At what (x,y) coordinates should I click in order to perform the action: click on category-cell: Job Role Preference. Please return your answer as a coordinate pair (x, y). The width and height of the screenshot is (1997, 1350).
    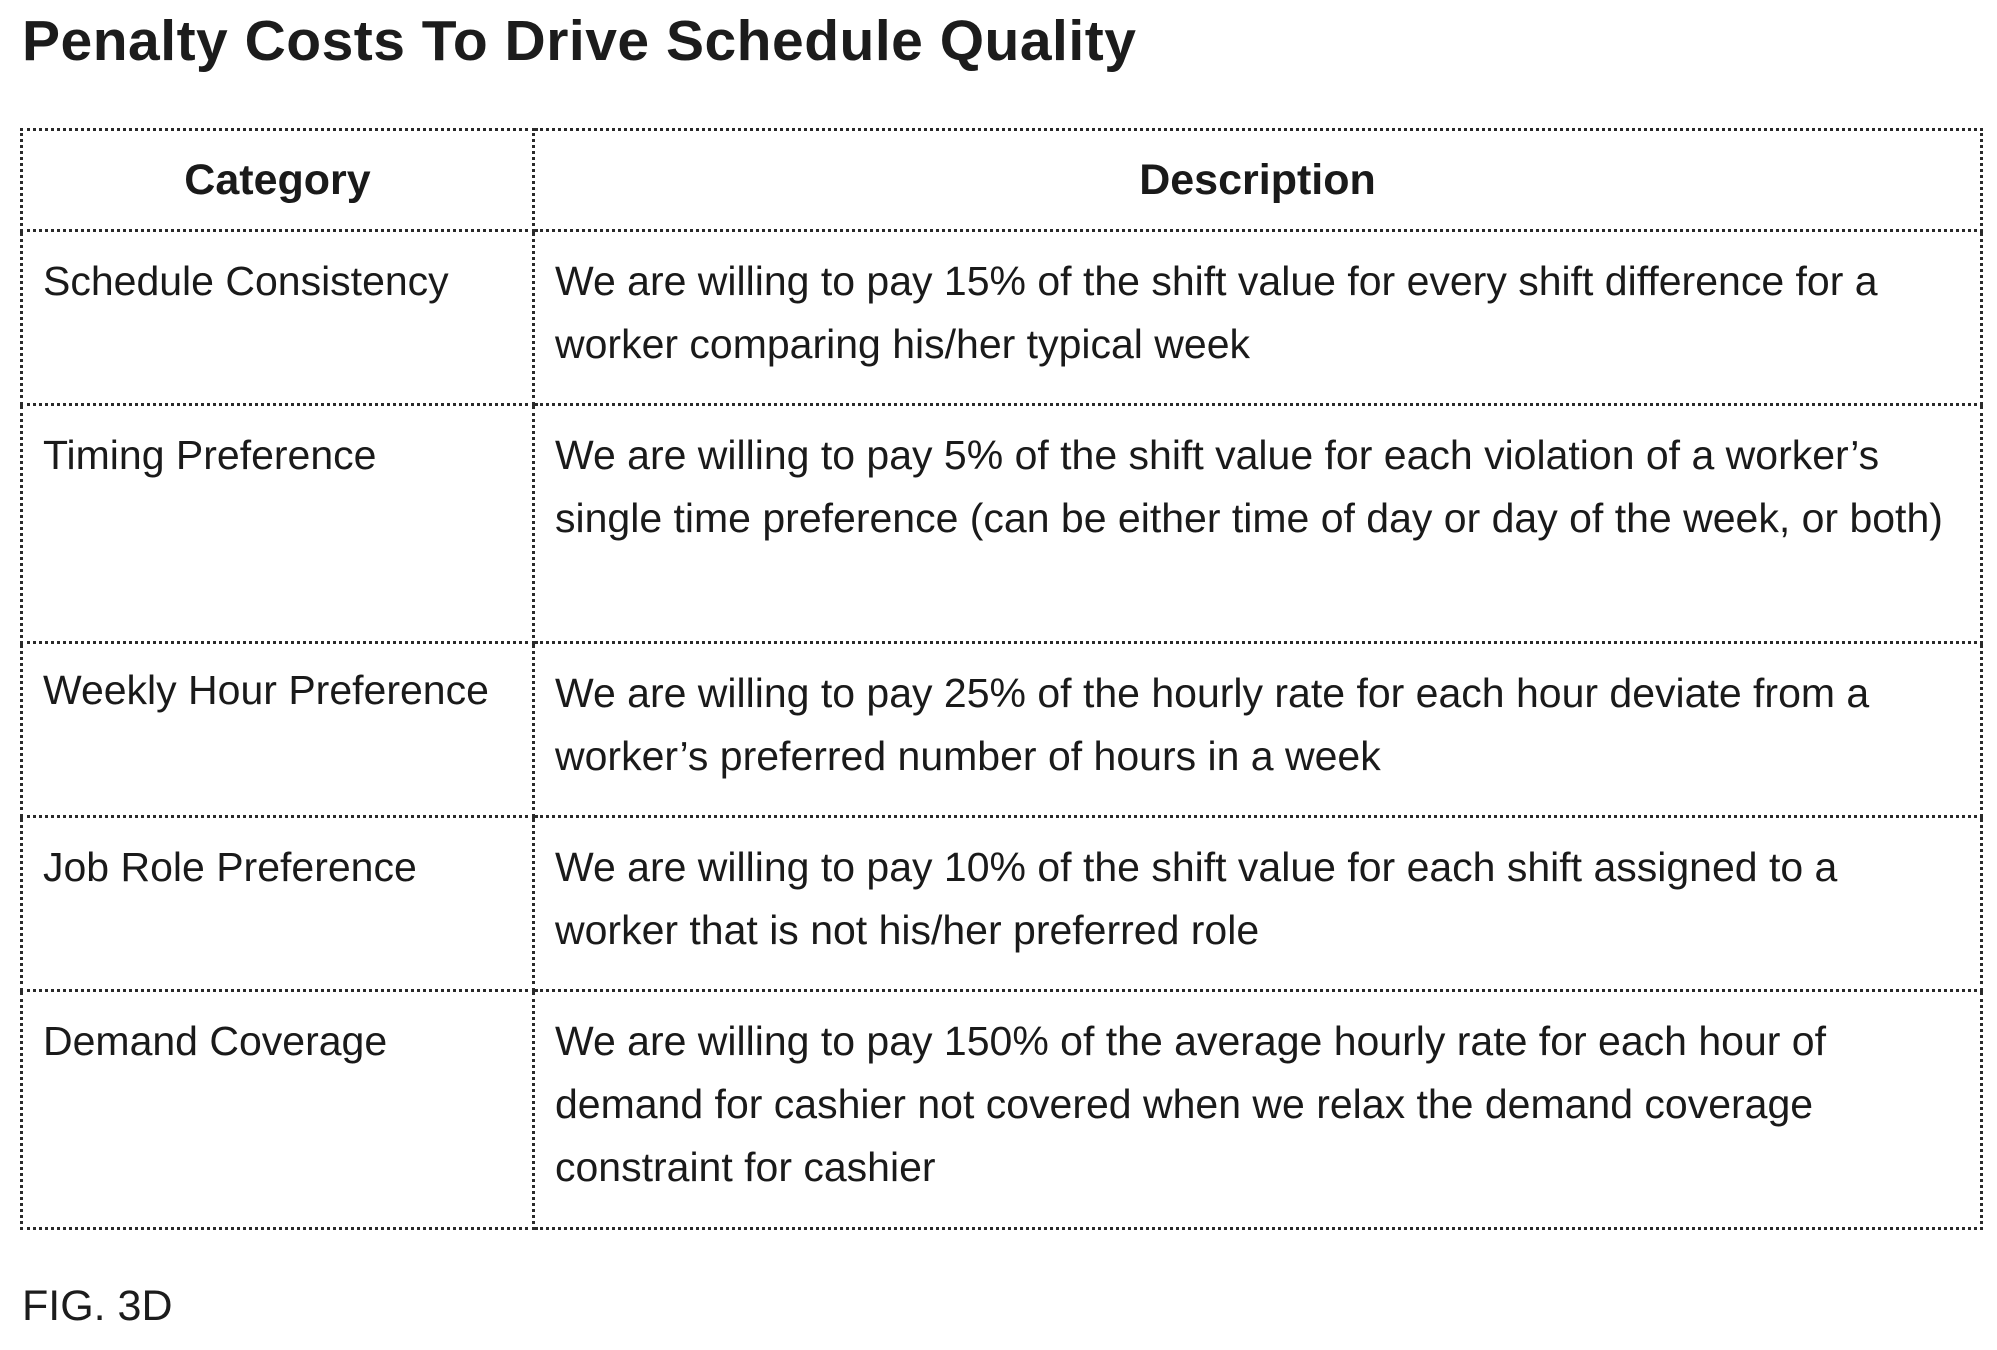
    Looking at the image, I should click on (277, 903).